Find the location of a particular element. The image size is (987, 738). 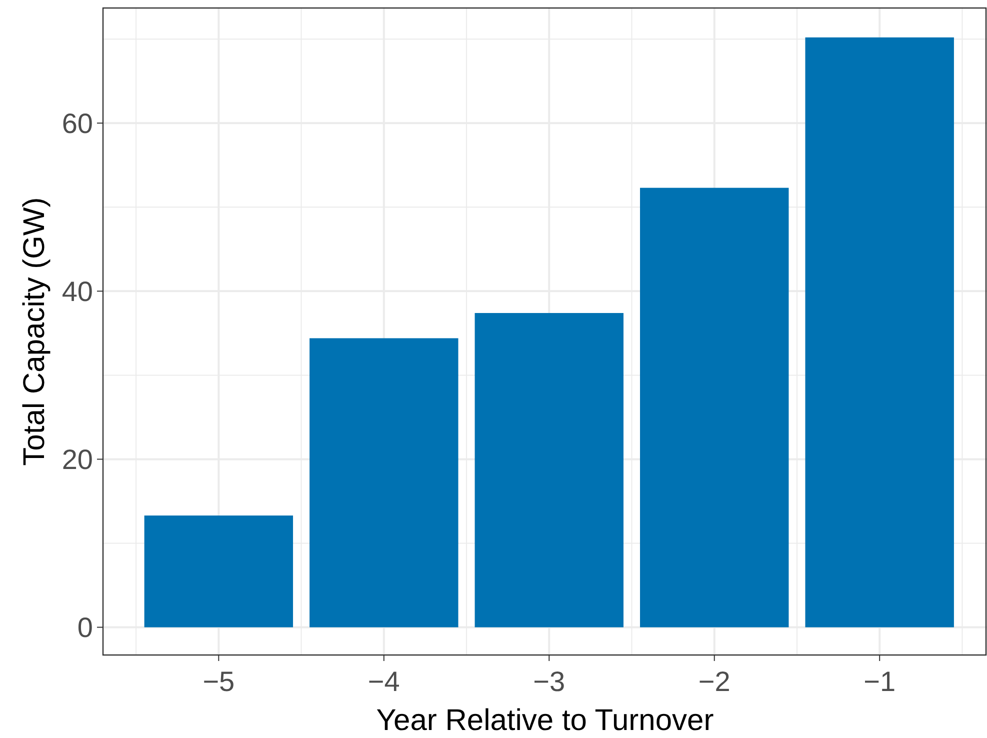

x-tick-label: −2 is located at coordinates (714, 681).